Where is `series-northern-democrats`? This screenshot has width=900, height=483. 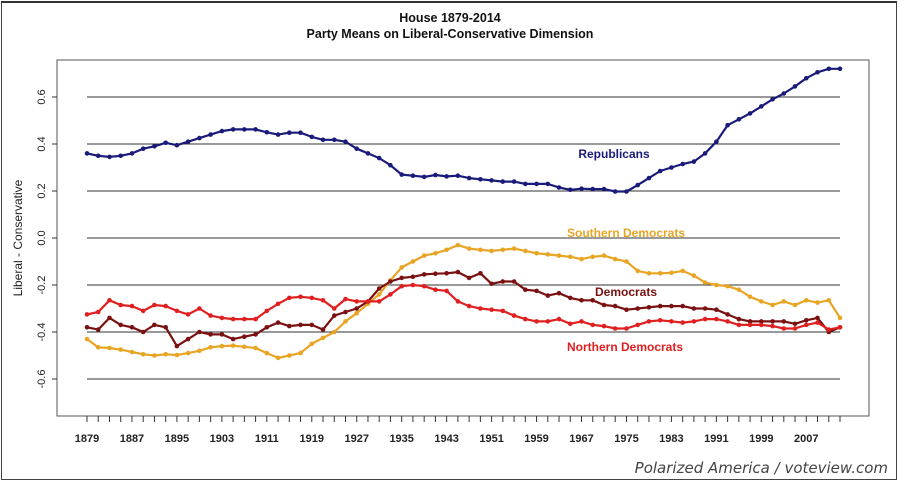
series-northern-democrats is located at coordinates (463, 307).